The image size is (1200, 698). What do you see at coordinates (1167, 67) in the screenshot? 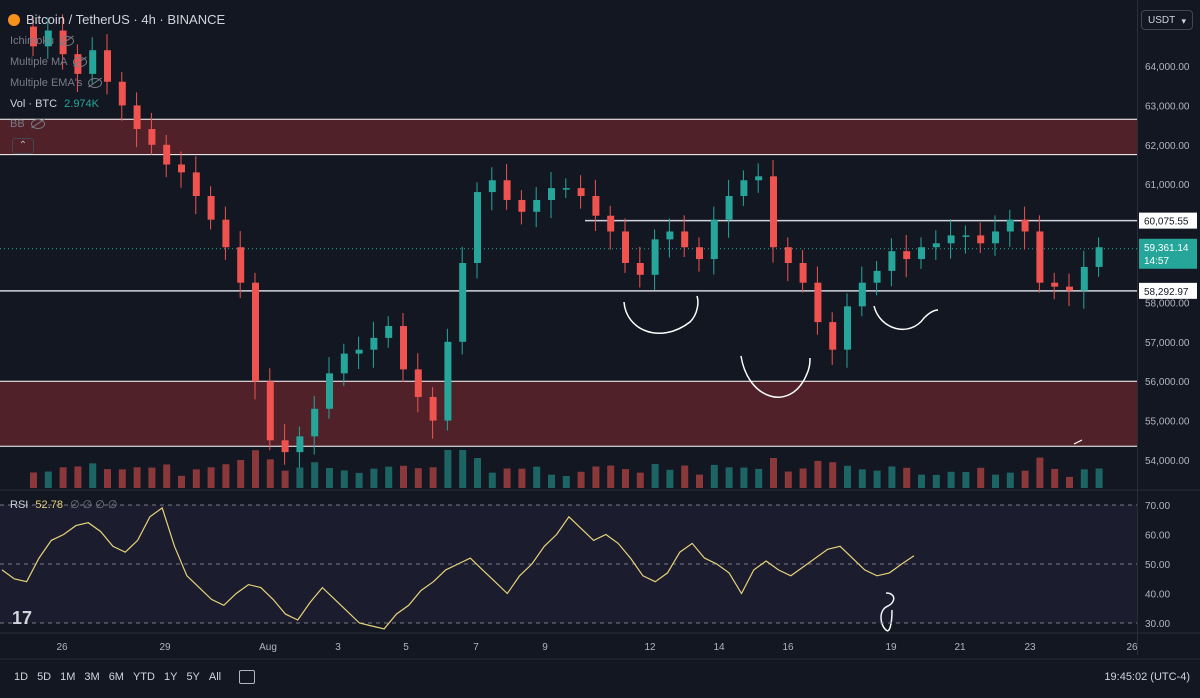
I see `price-tick-label: 64,000.00` at bounding box center [1167, 67].